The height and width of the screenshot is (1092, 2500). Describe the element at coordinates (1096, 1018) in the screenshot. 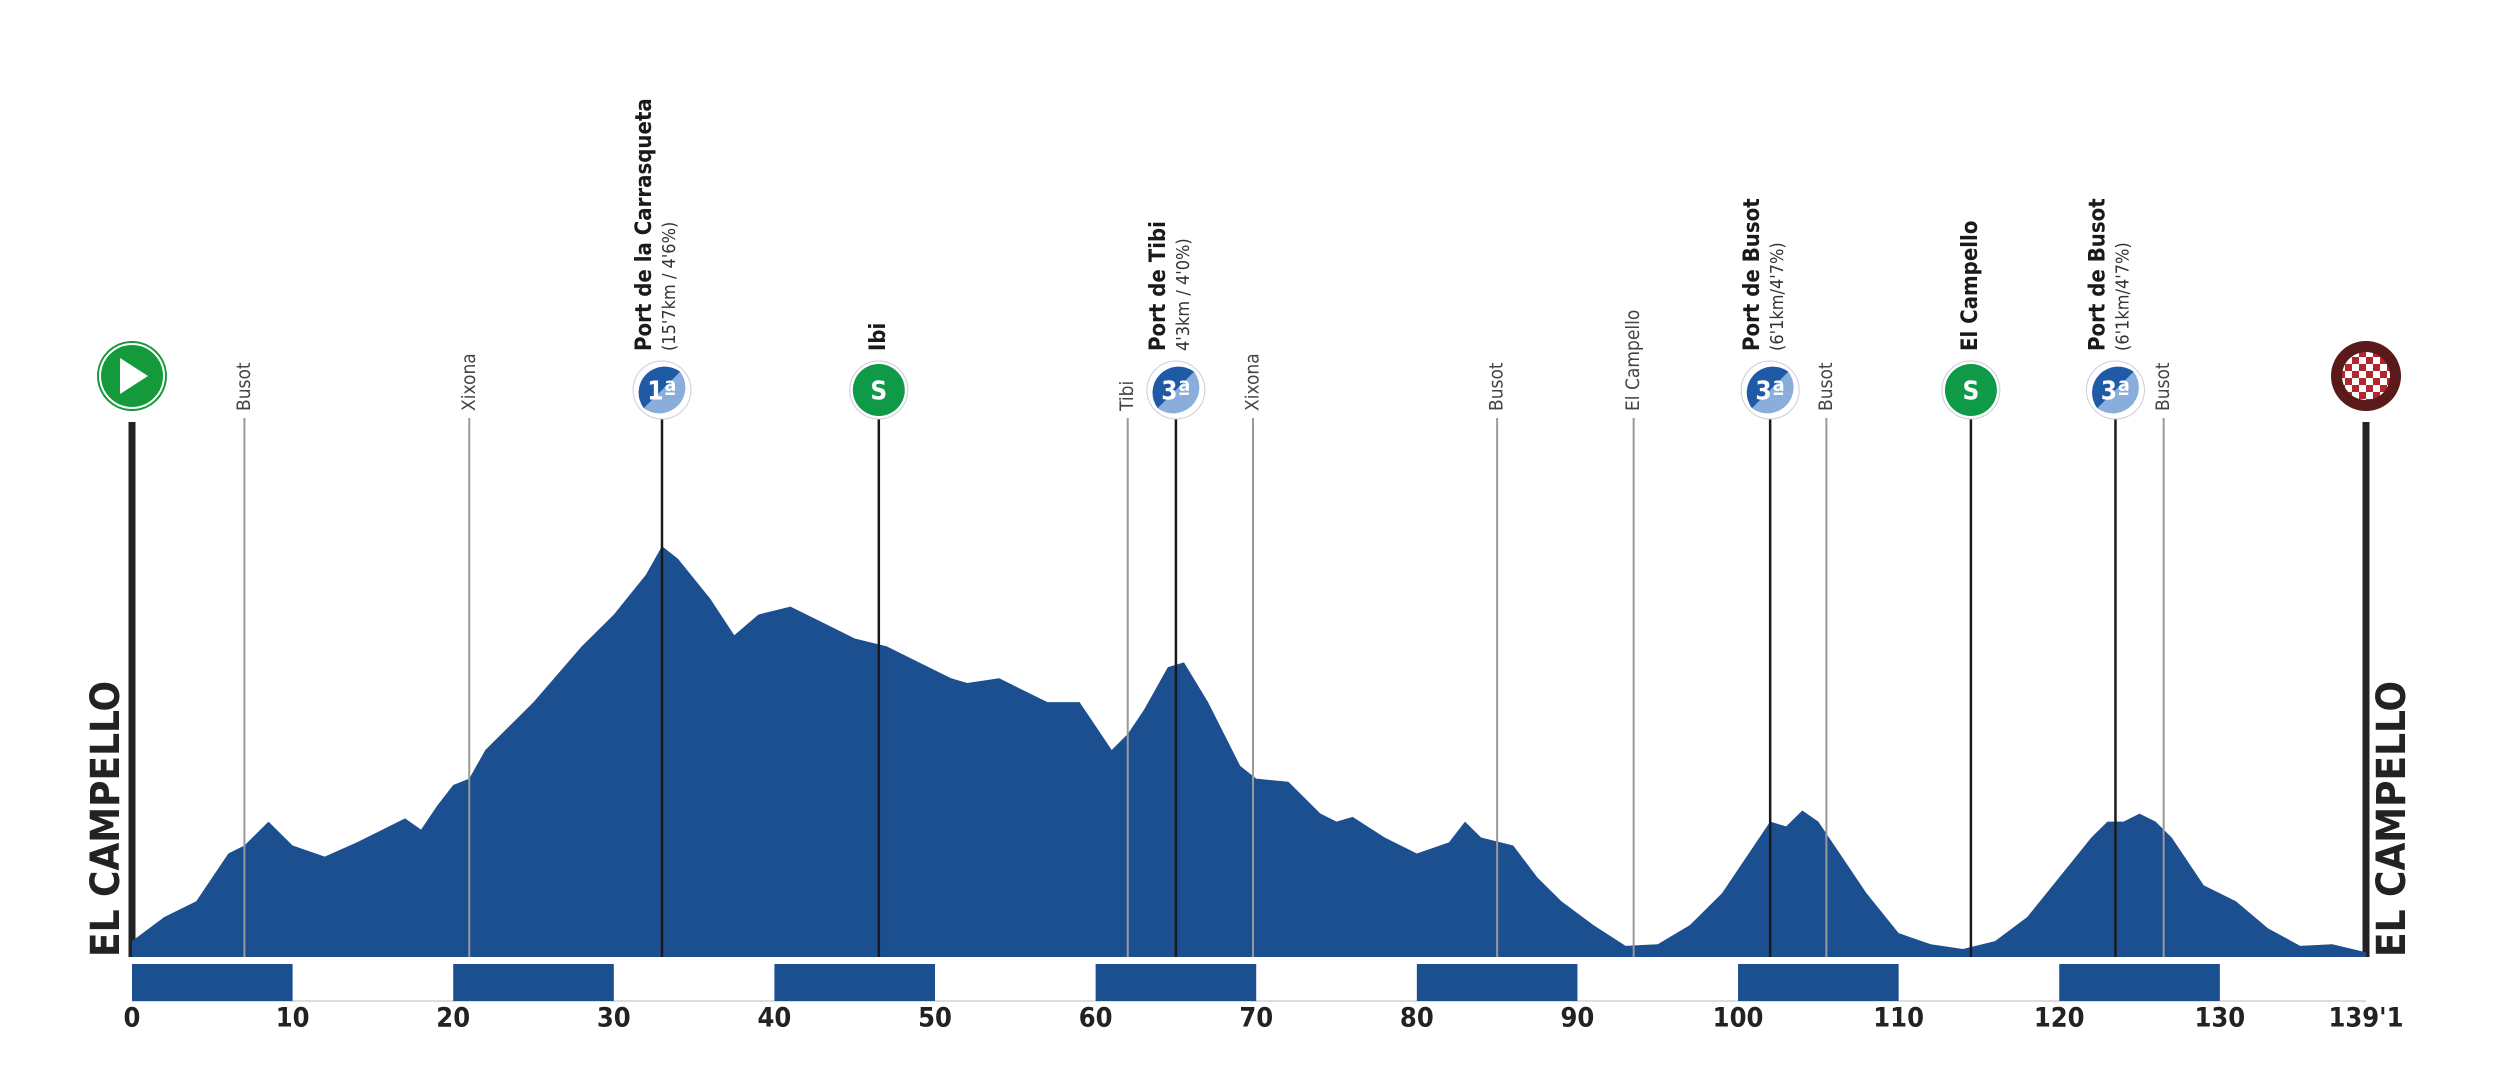

I see `x-tick-label: 60` at that location.